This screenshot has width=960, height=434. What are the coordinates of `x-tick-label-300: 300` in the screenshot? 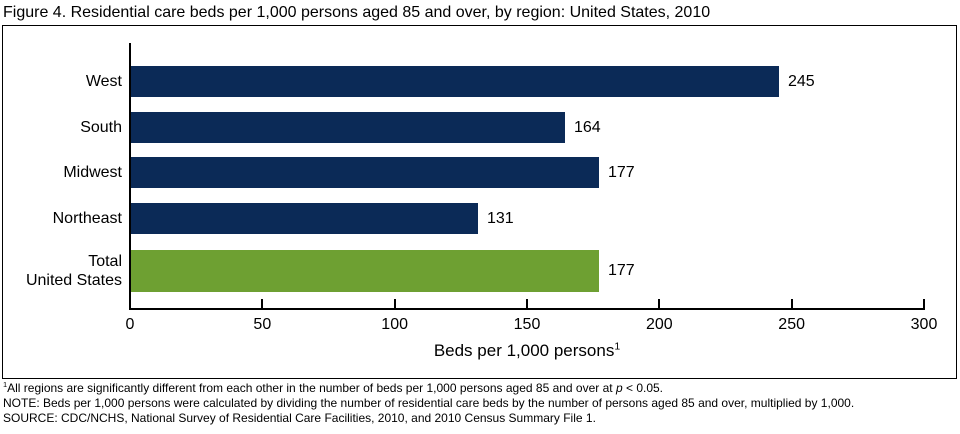 It's located at (924, 324).